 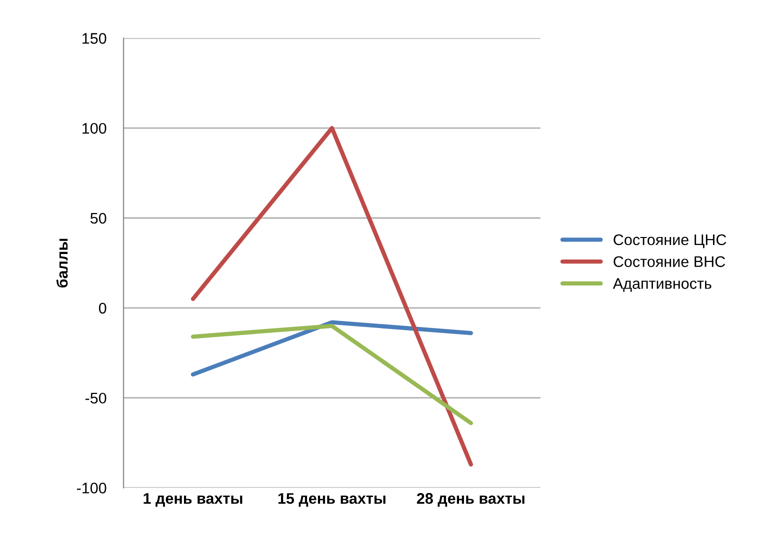 What do you see at coordinates (332, 500) in the screenshot?
I see `x-tick-label: 15 день вахты` at bounding box center [332, 500].